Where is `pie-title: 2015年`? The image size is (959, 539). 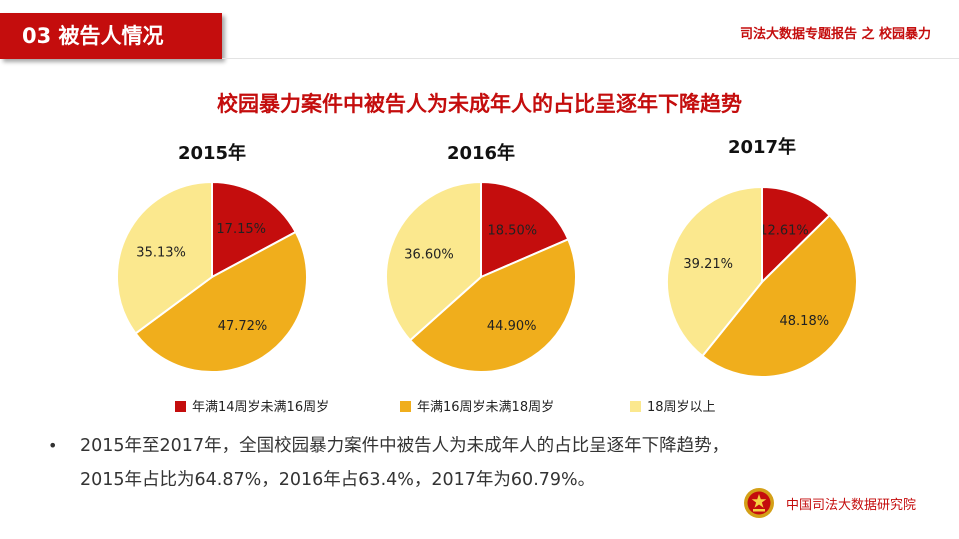 pie-title: 2015年 is located at coordinates (212, 153).